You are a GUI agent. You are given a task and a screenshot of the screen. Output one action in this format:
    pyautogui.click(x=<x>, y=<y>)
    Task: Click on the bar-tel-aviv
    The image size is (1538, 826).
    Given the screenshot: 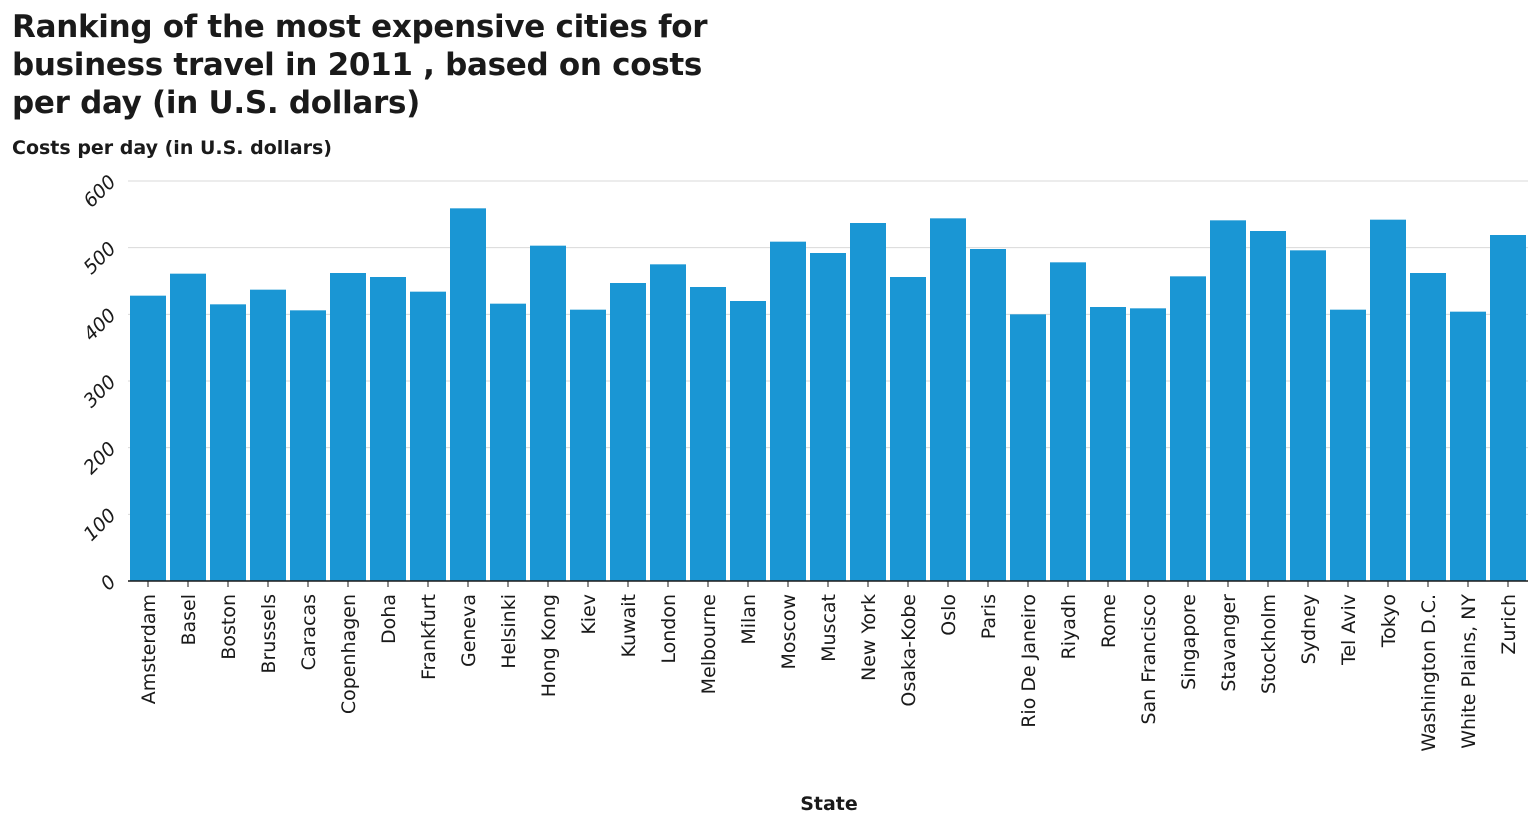 What is the action you would take?
    pyautogui.click(x=1348, y=445)
    